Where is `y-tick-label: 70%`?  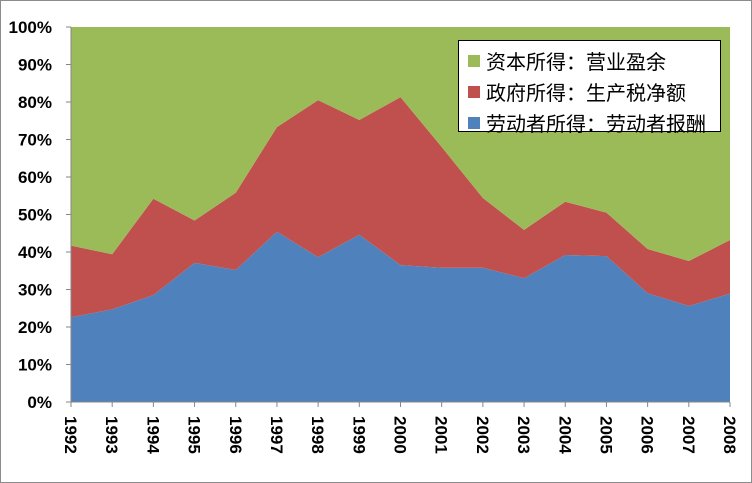 y-tick-label: 70% is located at coordinates (35, 140).